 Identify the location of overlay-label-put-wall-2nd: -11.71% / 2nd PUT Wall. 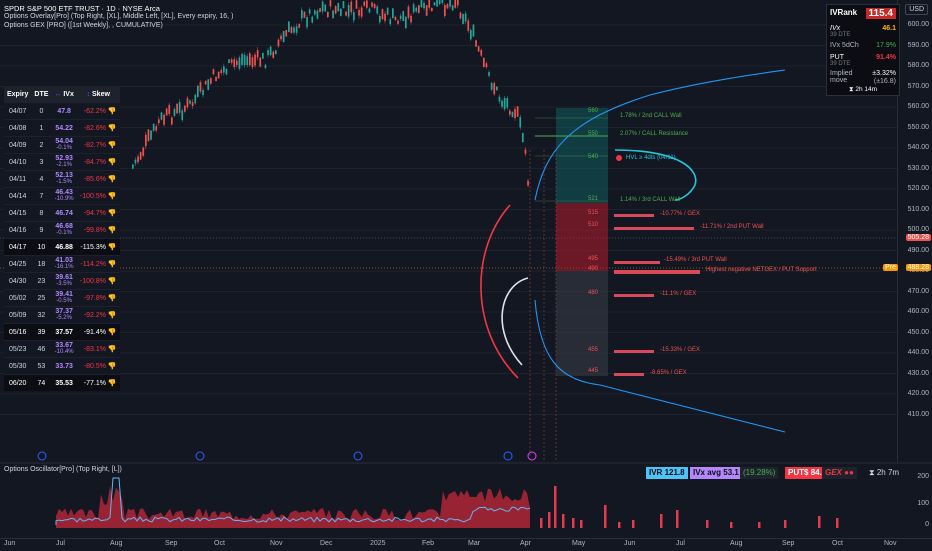
(732, 227).